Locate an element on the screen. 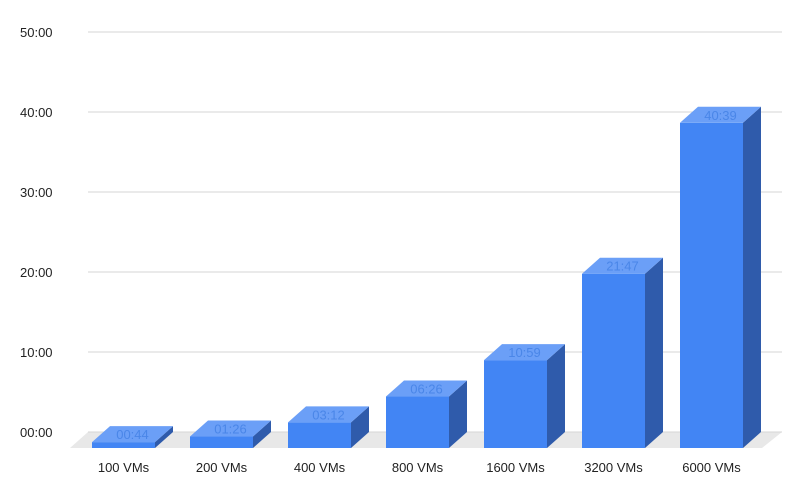  data-label: 40:39 is located at coordinates (720, 115).